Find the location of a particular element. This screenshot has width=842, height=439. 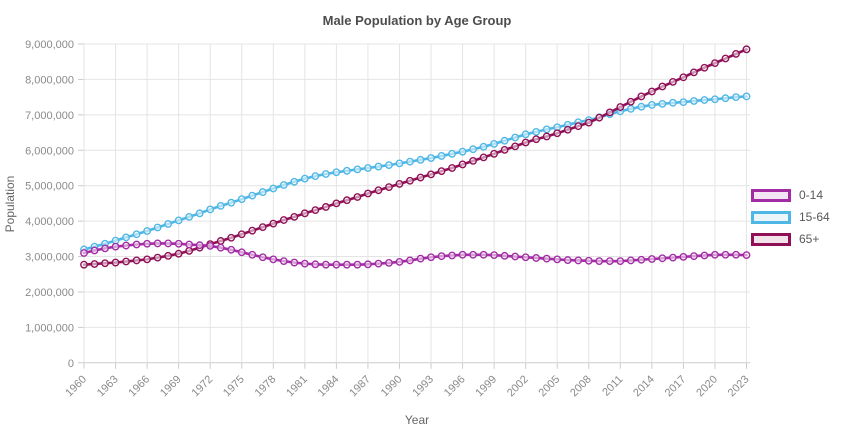

data-point-65+-2016 is located at coordinates (672, 82).